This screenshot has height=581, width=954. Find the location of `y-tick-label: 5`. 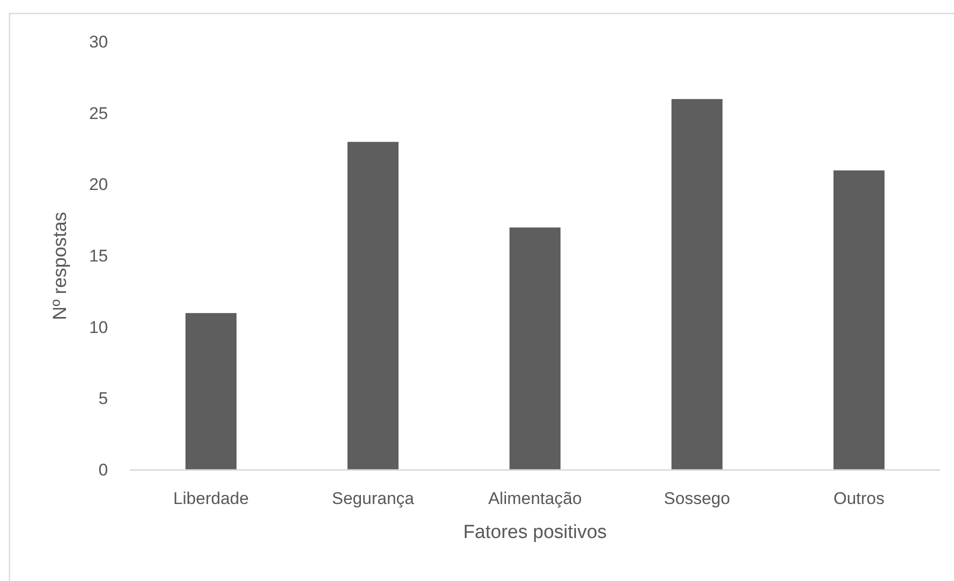

y-tick-label: 5 is located at coordinates (103, 398).